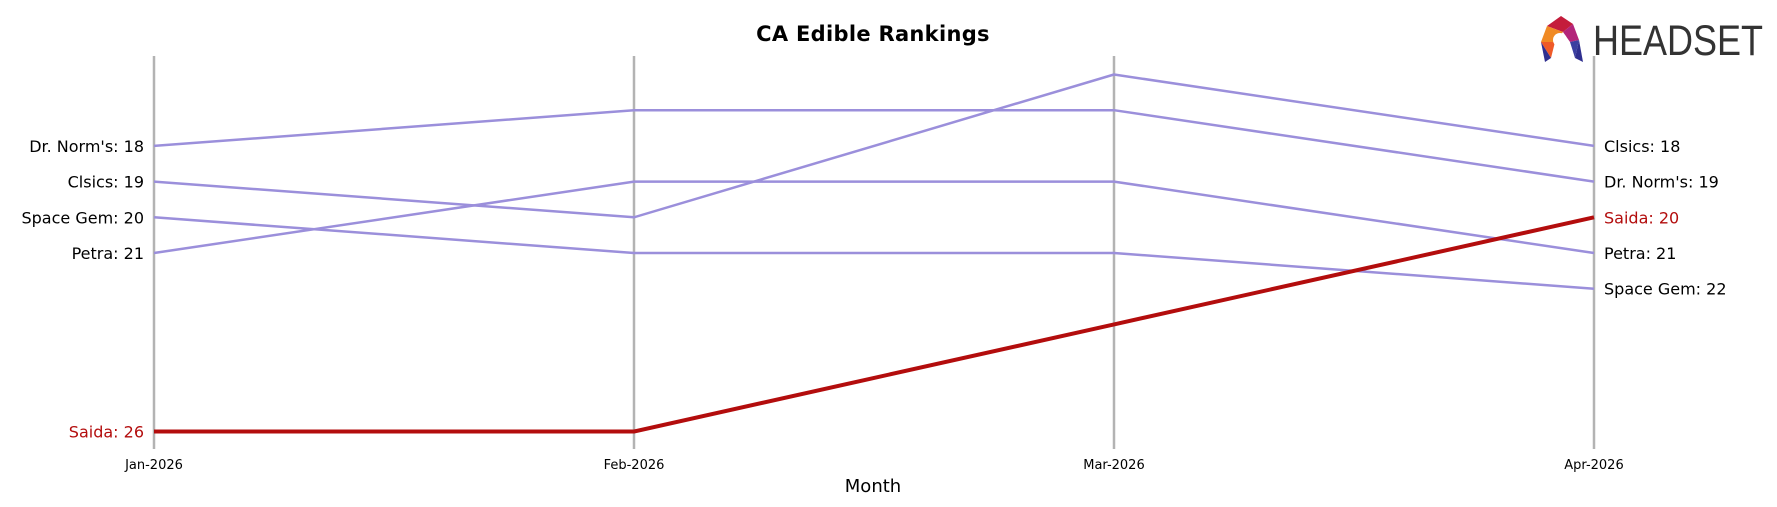 This screenshot has height=507, width=1777. What do you see at coordinates (1678, 40) in the screenshot?
I see `logo-wordmark: HEADSET` at bounding box center [1678, 40].